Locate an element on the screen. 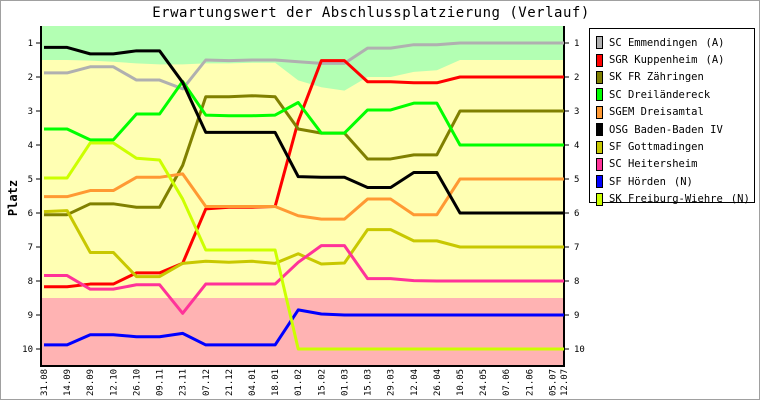 This screenshot has height=400, width=760. y-tick-label-right: 9 is located at coordinates (576, 316).